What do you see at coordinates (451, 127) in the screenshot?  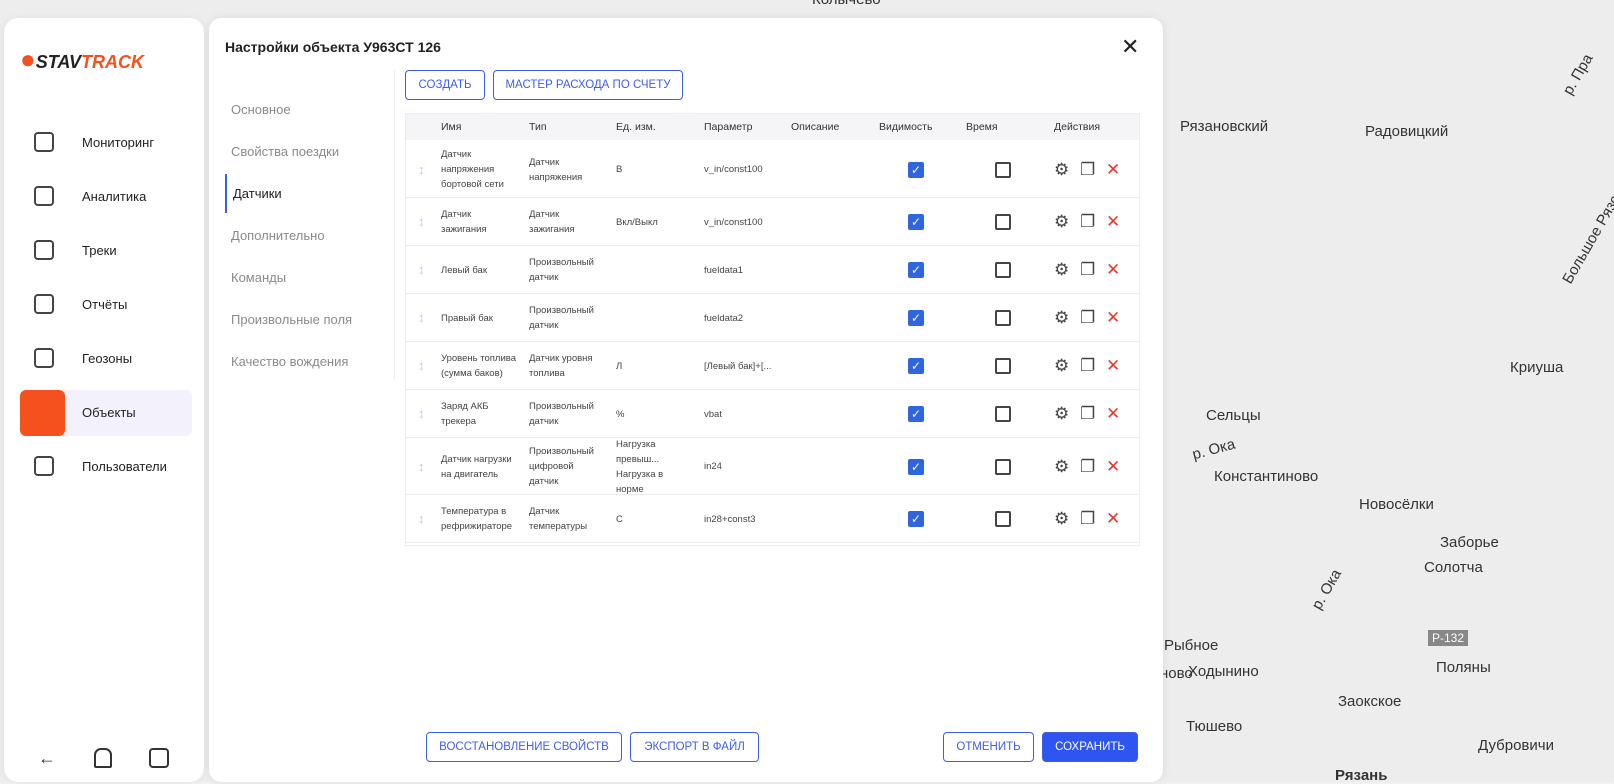 I see `column-header: Имя` at bounding box center [451, 127].